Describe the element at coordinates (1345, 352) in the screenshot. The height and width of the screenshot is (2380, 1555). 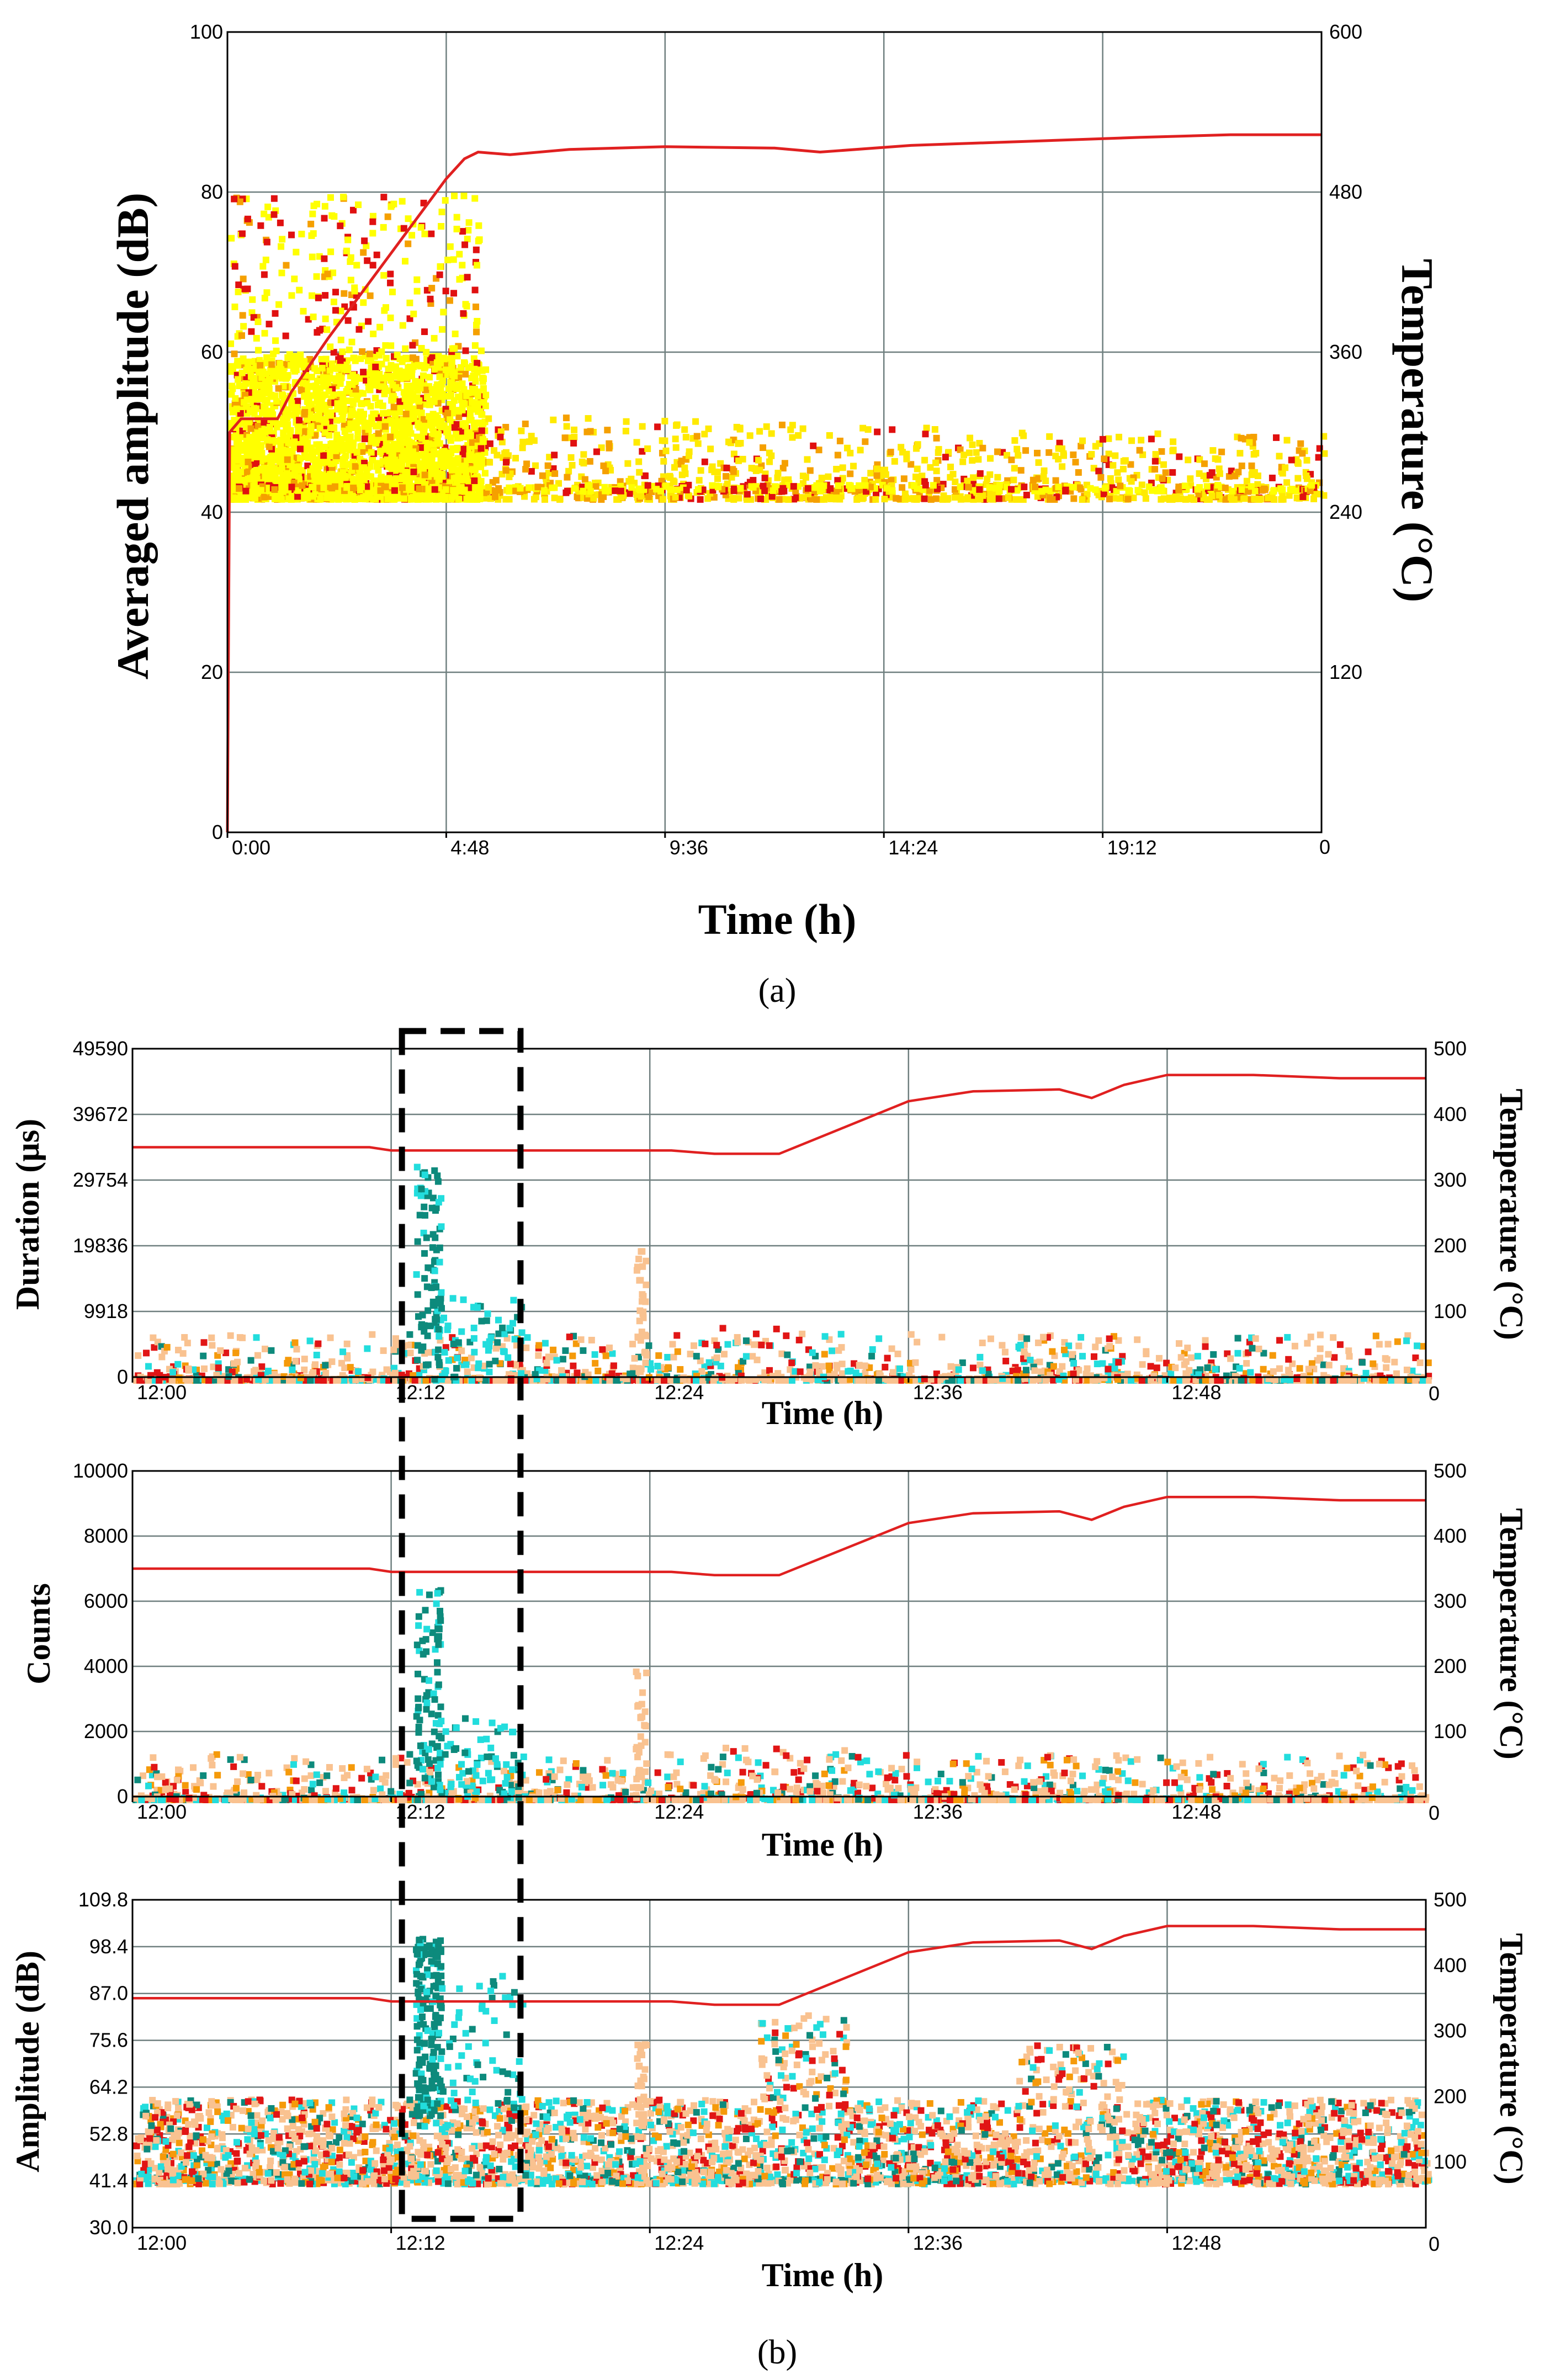
I see `a-y2-tick-label: 360` at that location.